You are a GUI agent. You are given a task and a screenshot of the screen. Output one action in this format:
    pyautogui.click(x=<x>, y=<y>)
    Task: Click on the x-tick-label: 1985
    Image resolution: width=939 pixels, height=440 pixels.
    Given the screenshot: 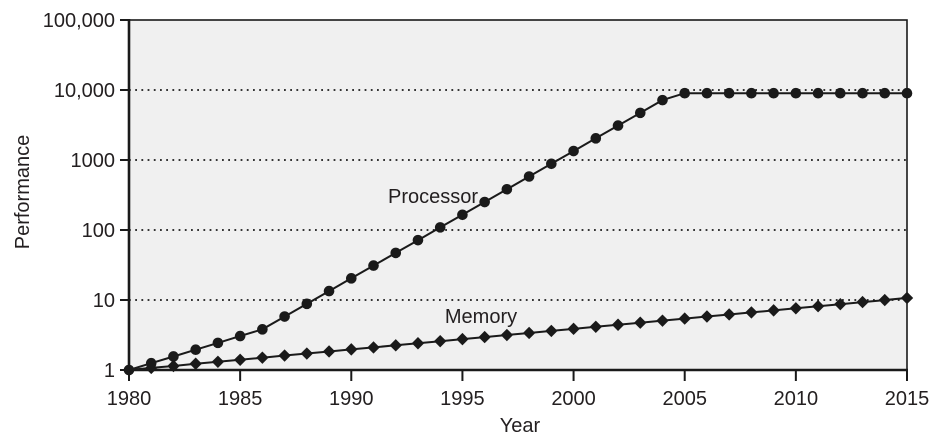 What is the action you would take?
    pyautogui.click(x=240, y=399)
    